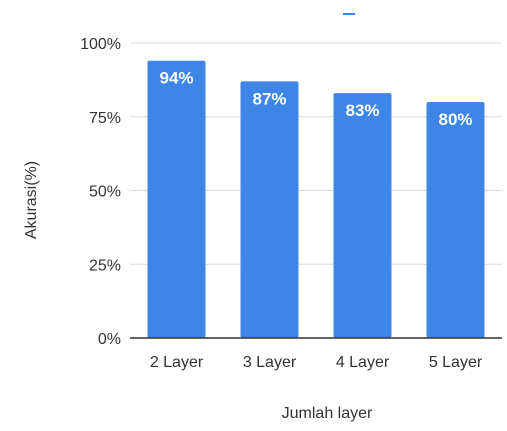 This screenshot has width=507, height=431. Describe the element at coordinates (109, 339) in the screenshot. I see `y-tick-label: 0%` at that location.